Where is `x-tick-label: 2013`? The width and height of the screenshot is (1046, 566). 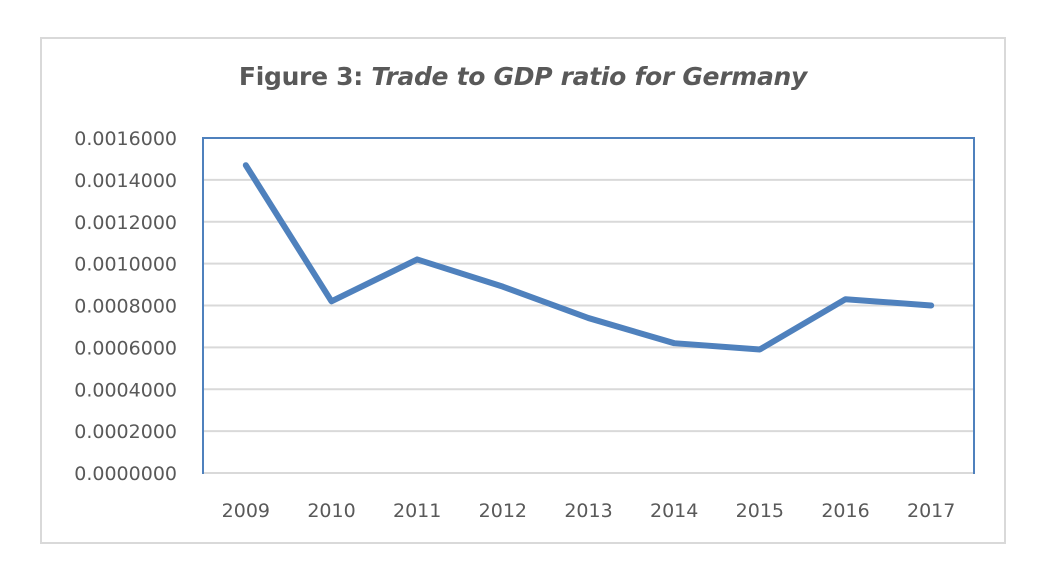 x-tick-label: 2013 is located at coordinates (588, 511).